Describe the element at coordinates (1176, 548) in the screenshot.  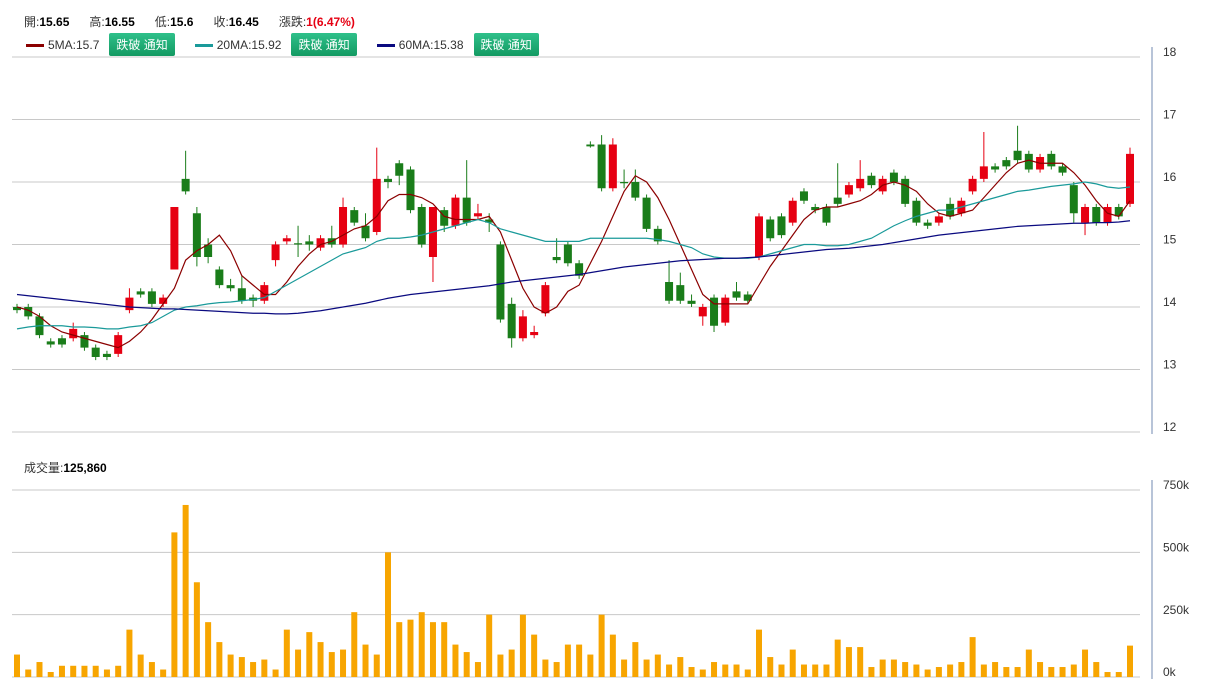
I see `y-tick-label: 500k` at that location.